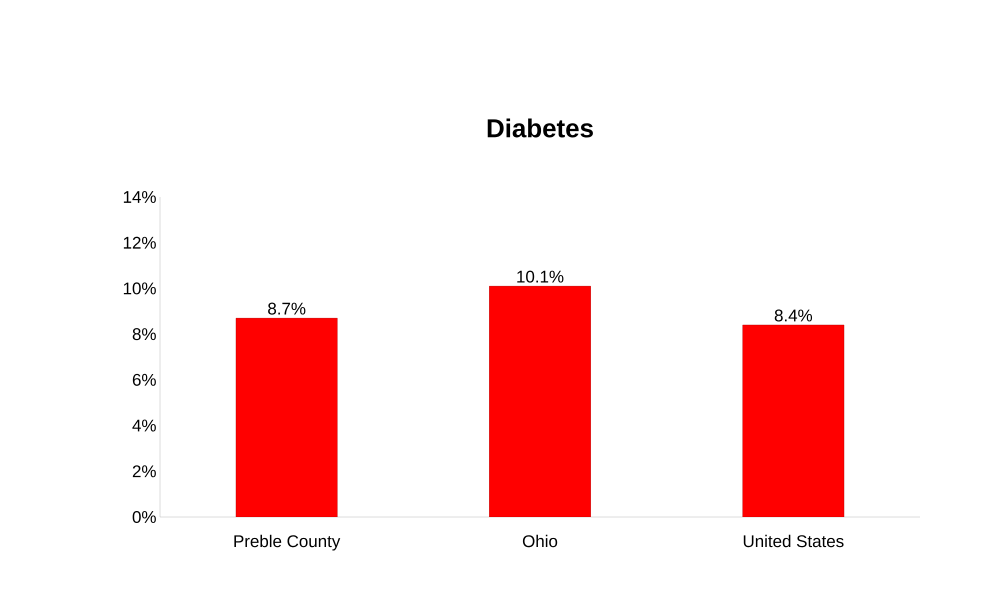 This screenshot has height=602, width=998. Describe the element at coordinates (140, 197) in the screenshot. I see `y-tick-label: 14%` at that location.